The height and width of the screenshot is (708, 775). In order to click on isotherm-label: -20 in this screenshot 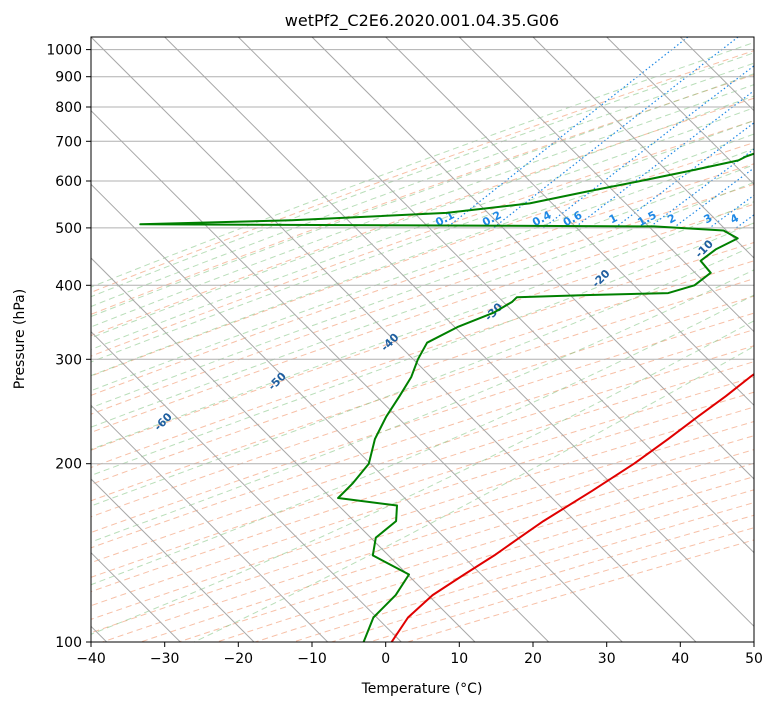, I will do `click(600, 278)`.